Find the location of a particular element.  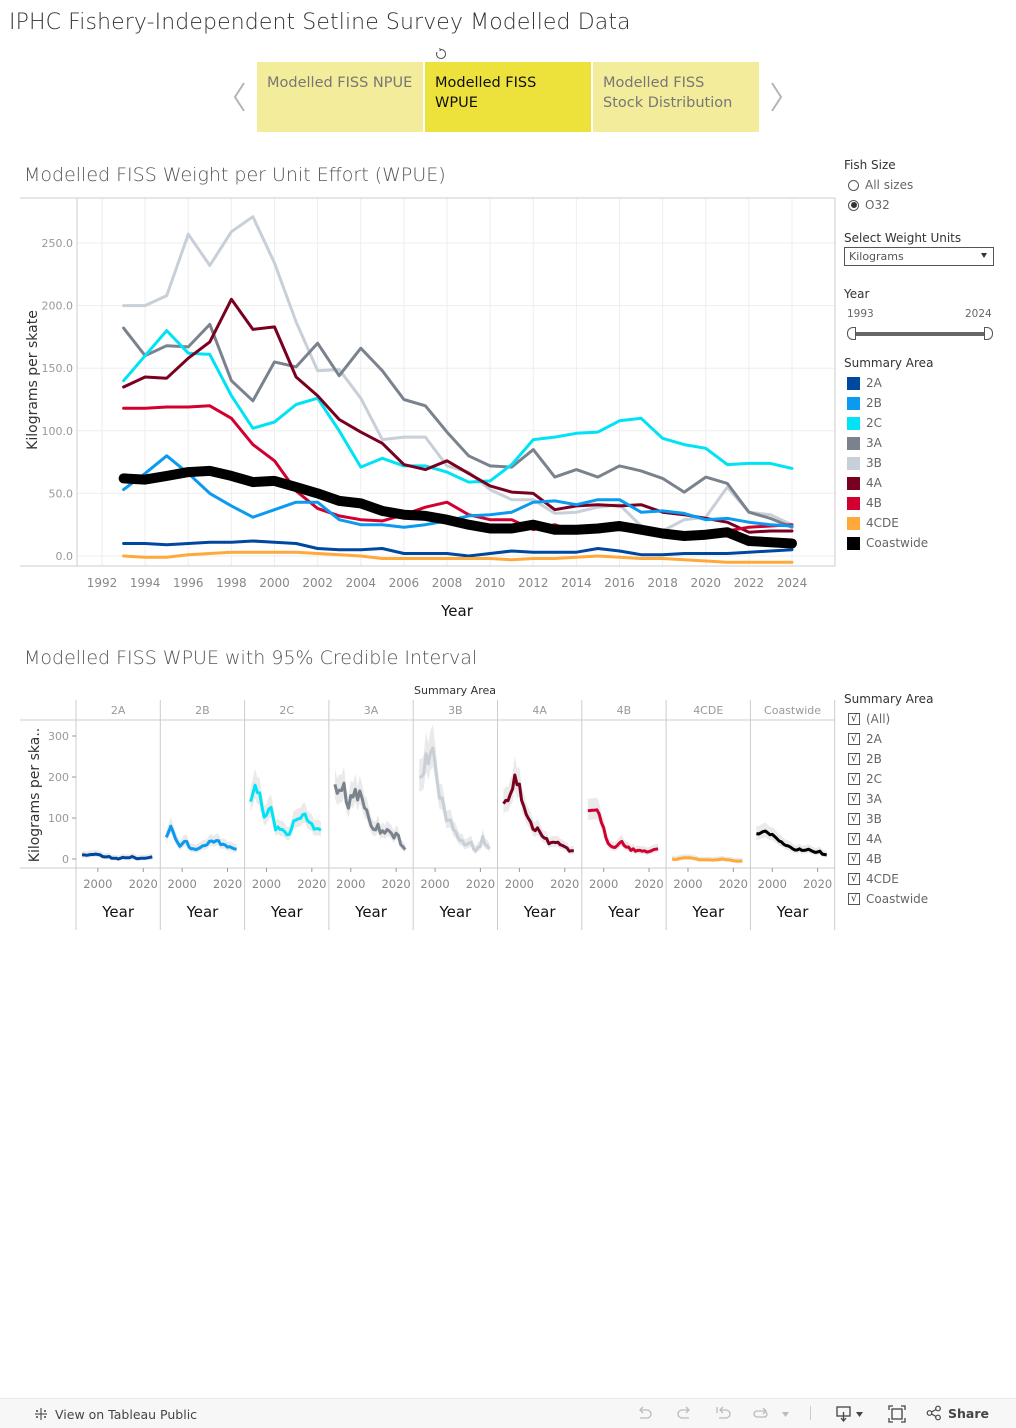

filter-item-label: 3A is located at coordinates (874, 799).